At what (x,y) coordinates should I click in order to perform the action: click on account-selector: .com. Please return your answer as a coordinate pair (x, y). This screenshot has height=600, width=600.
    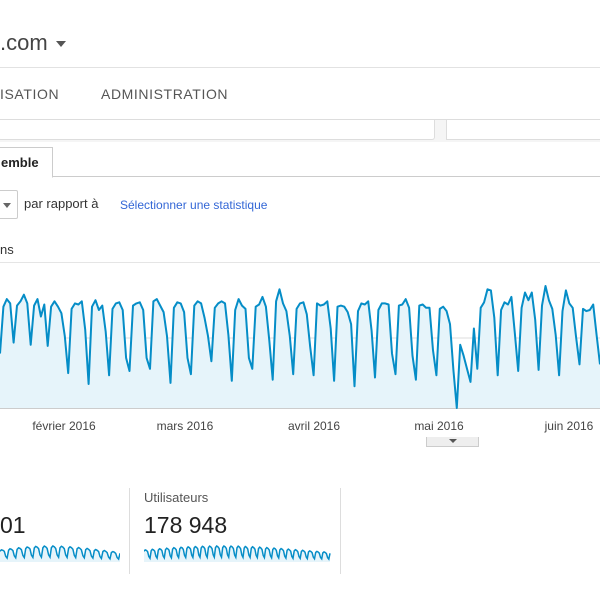
    Looking at the image, I should click on (33, 43).